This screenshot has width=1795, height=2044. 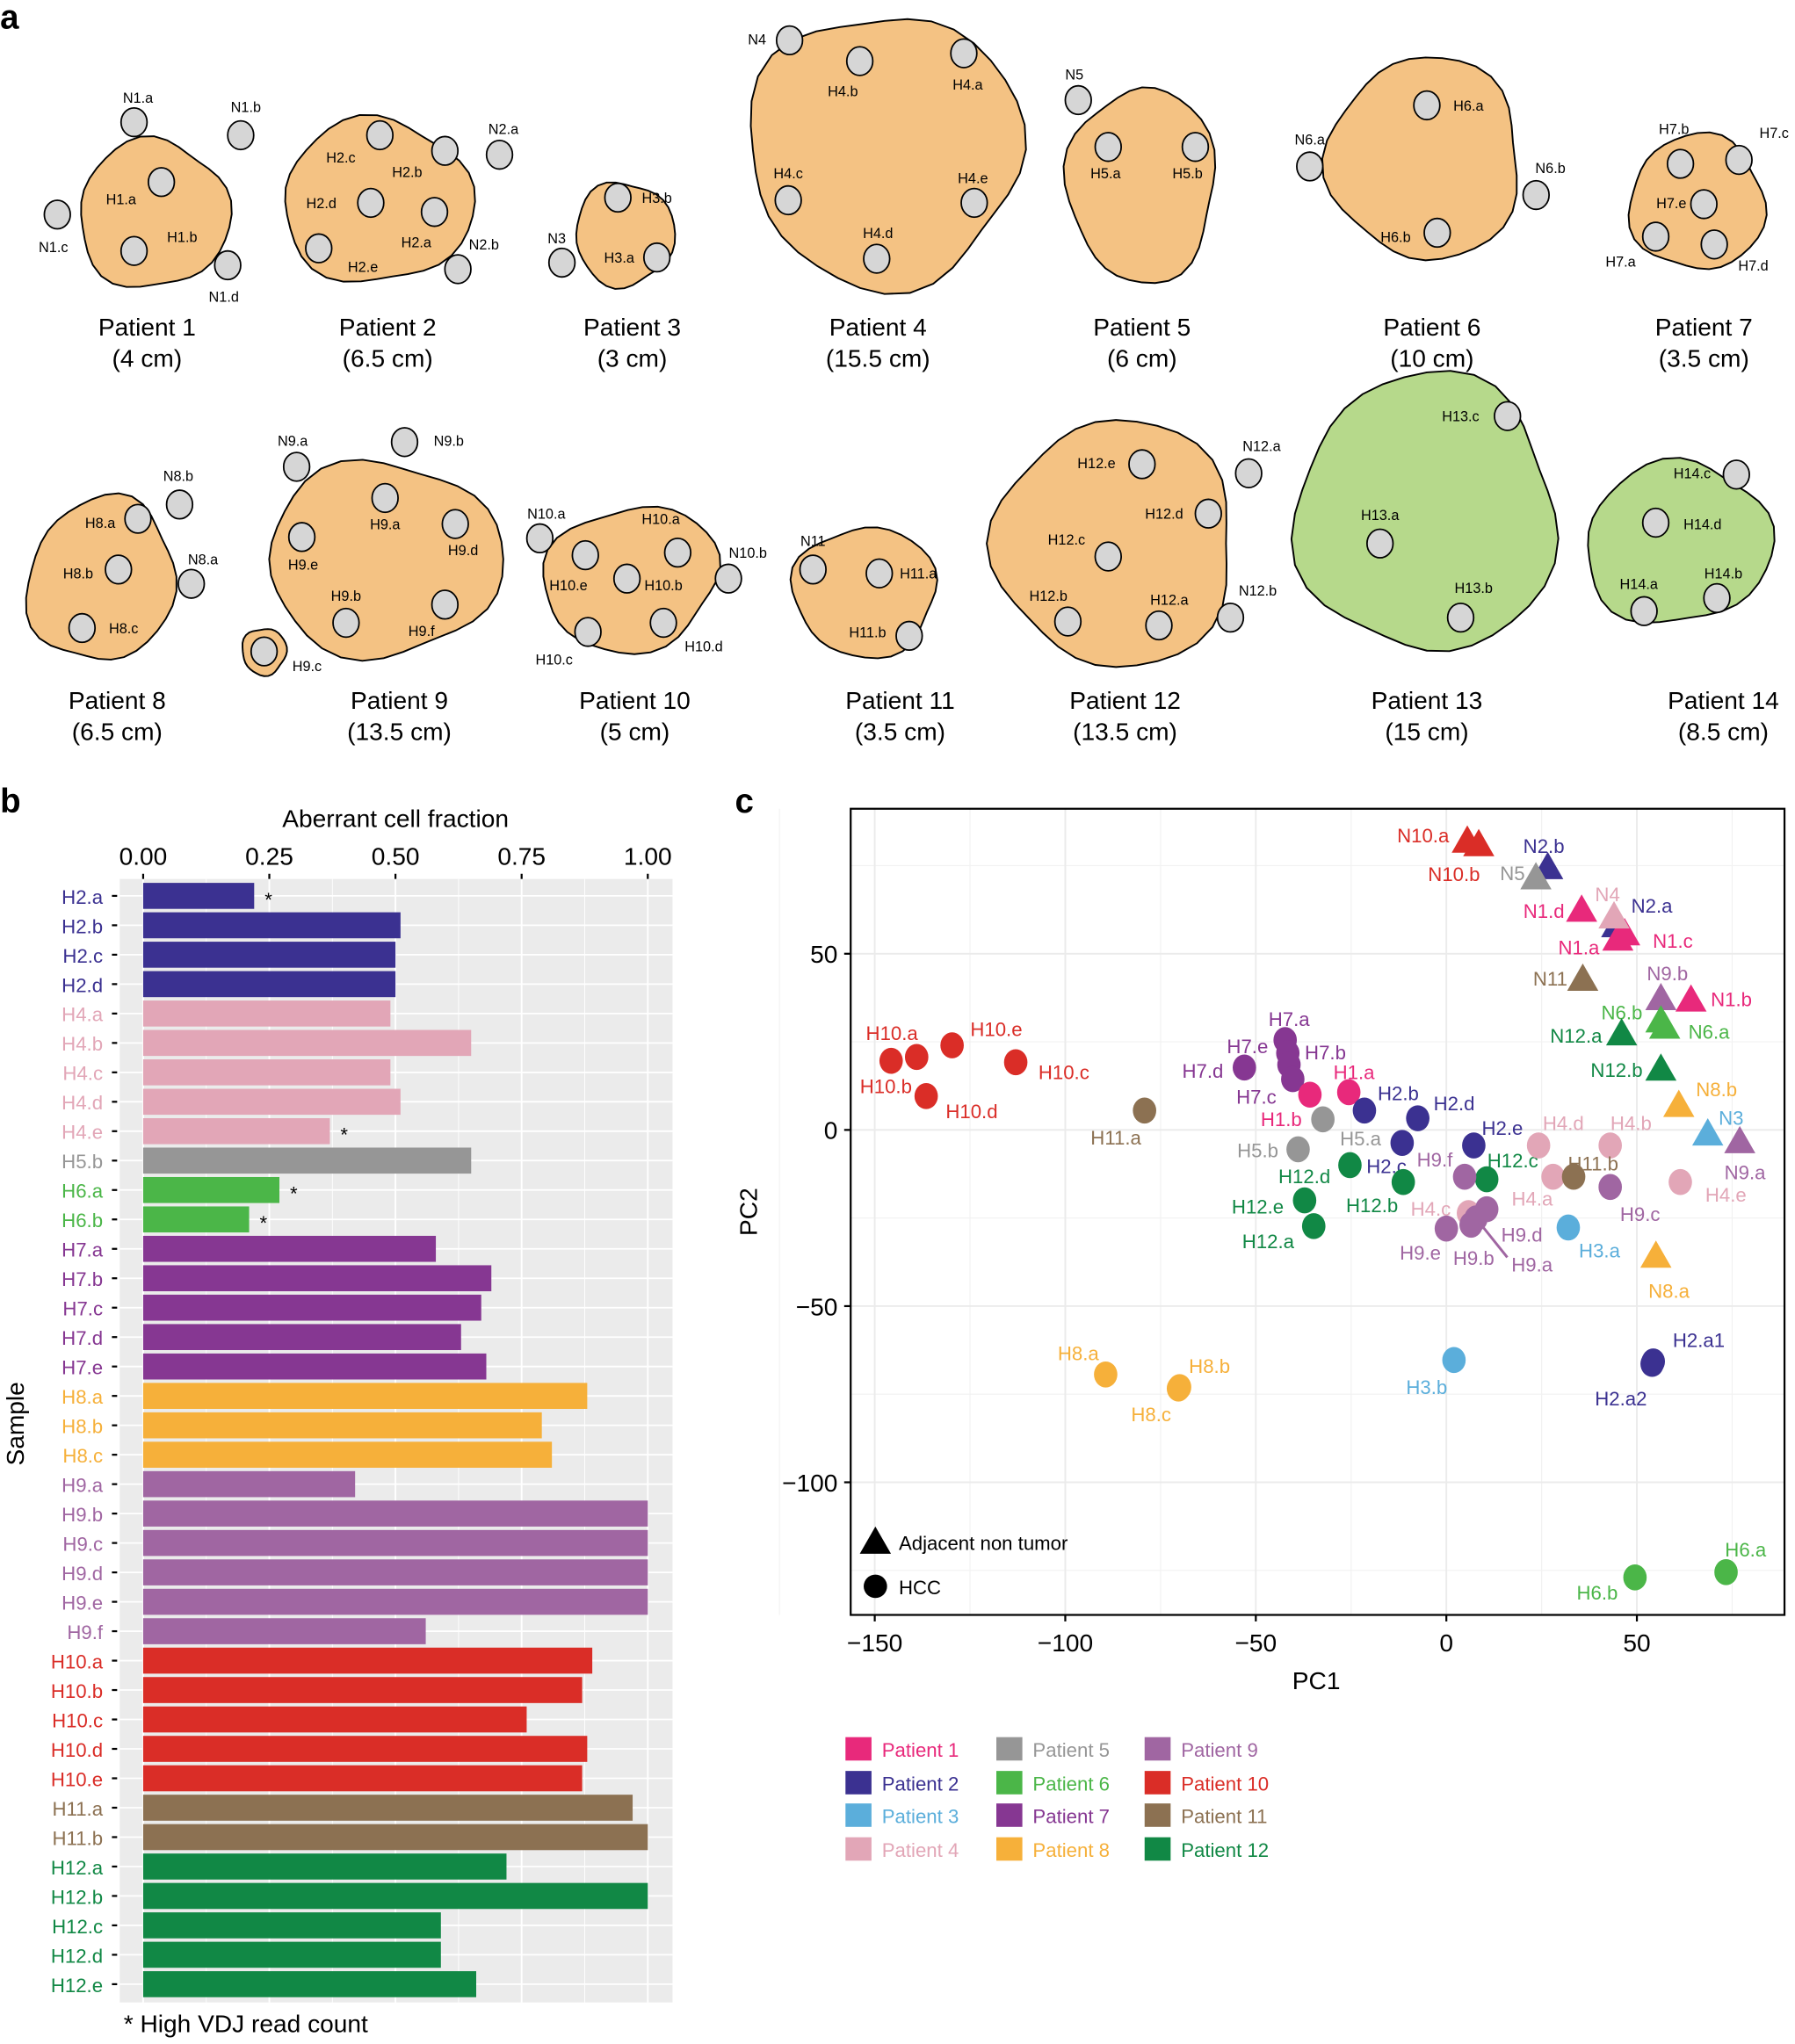 I want to click on sample-label: H14.d, so click(x=1702, y=524).